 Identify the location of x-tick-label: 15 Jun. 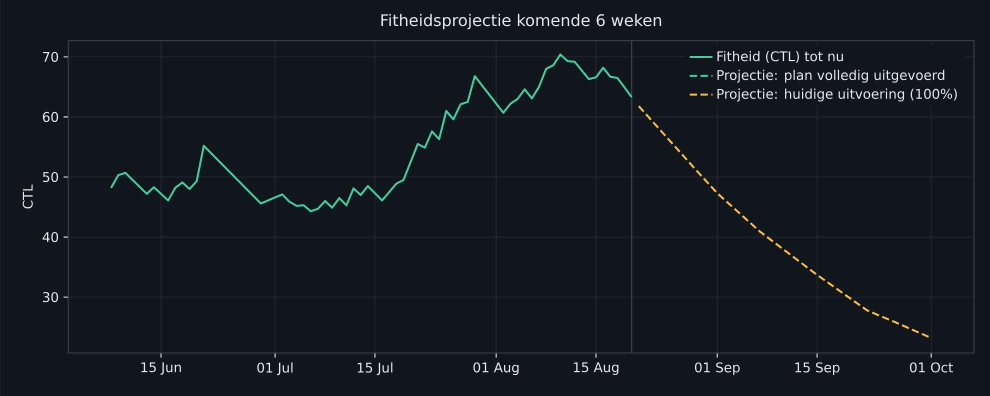
(161, 368).